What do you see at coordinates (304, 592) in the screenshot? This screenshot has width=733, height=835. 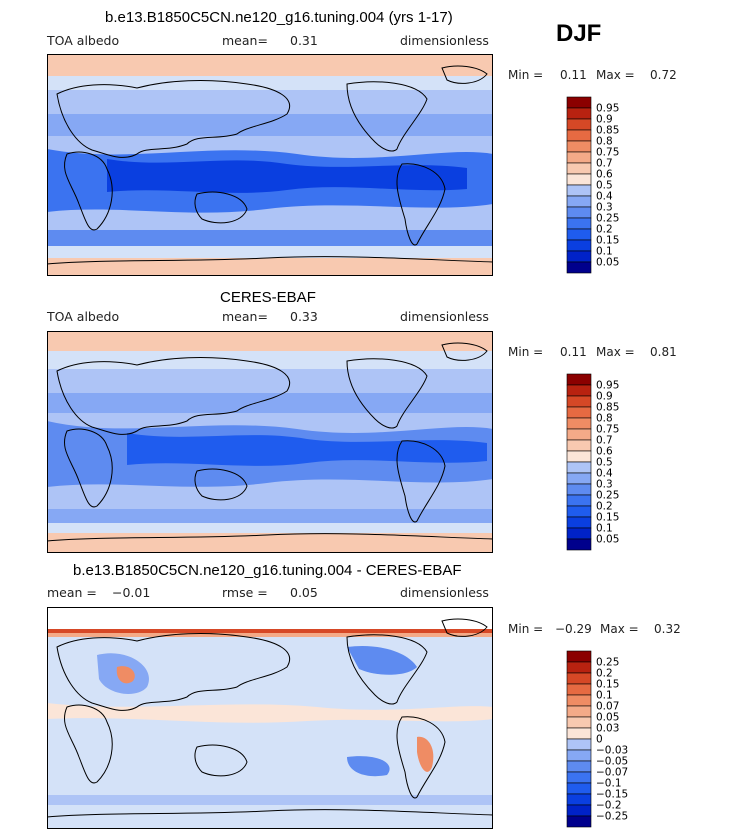 I see `panel-3-rmse-value: 0.05` at bounding box center [304, 592].